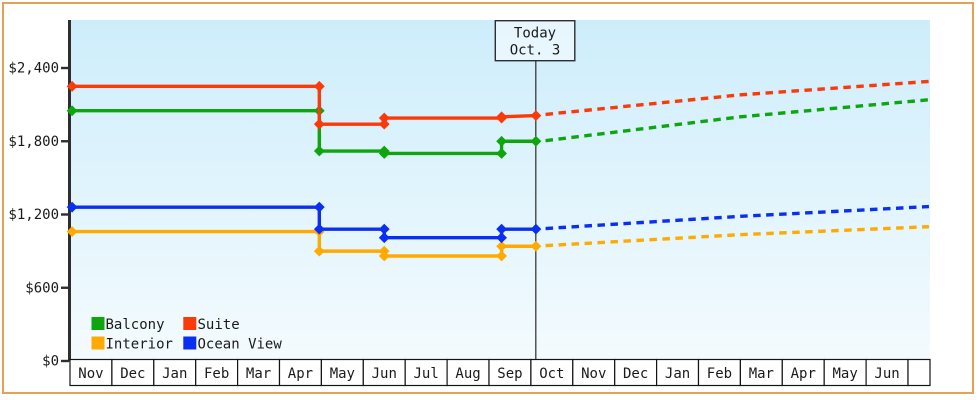 This screenshot has height=400, width=980. Describe the element at coordinates (737, 236) in the screenshot. I see `series-projection-interior` at that location.